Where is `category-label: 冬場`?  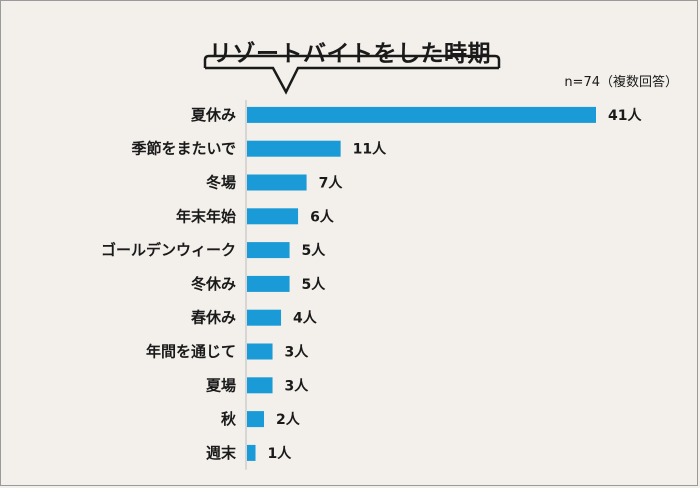
category-label: 冬場 is located at coordinates (221, 183).